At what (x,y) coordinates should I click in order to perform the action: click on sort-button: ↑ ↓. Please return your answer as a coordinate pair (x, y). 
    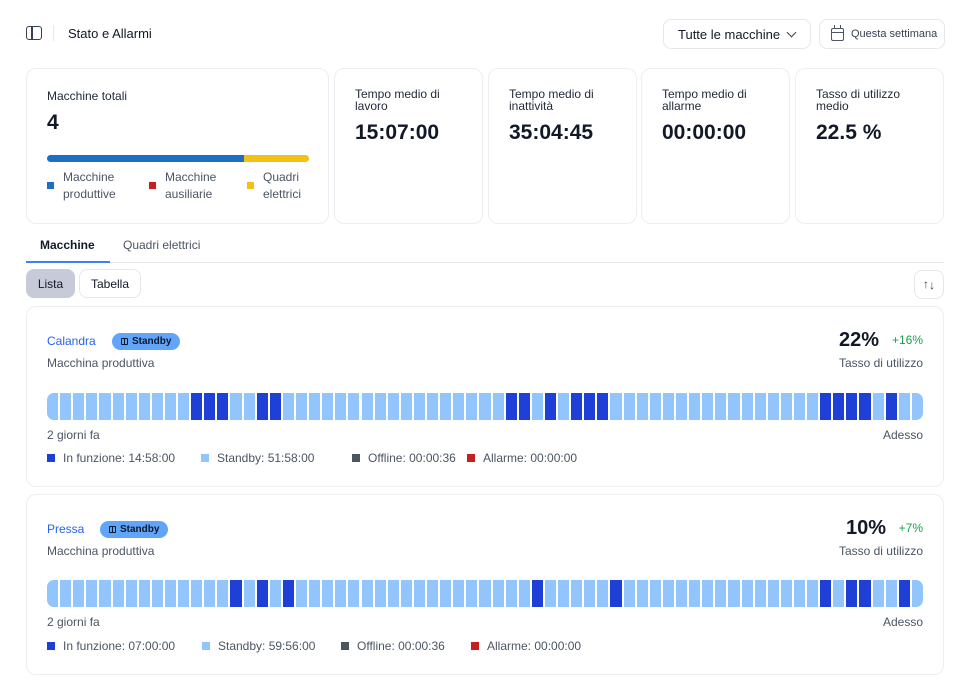
    Looking at the image, I should click on (929, 284).